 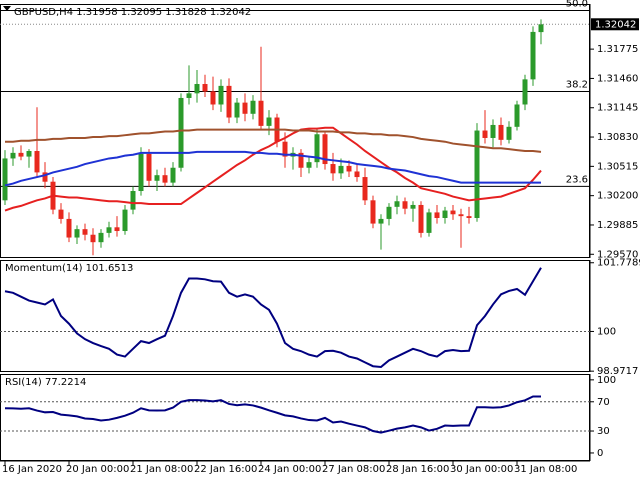 I want to click on panel-title: Momentum(14) 101.6513, so click(x=69, y=268).